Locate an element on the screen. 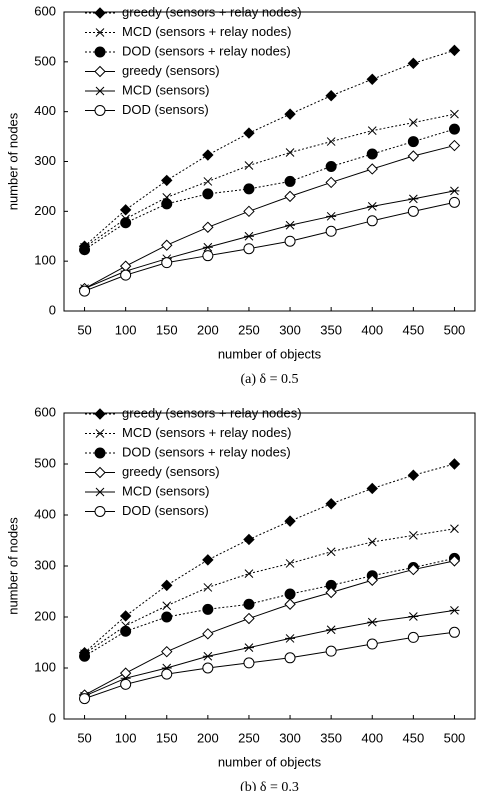  legend-label: greedy (sensors + relay nodes) is located at coordinates (212, 11).